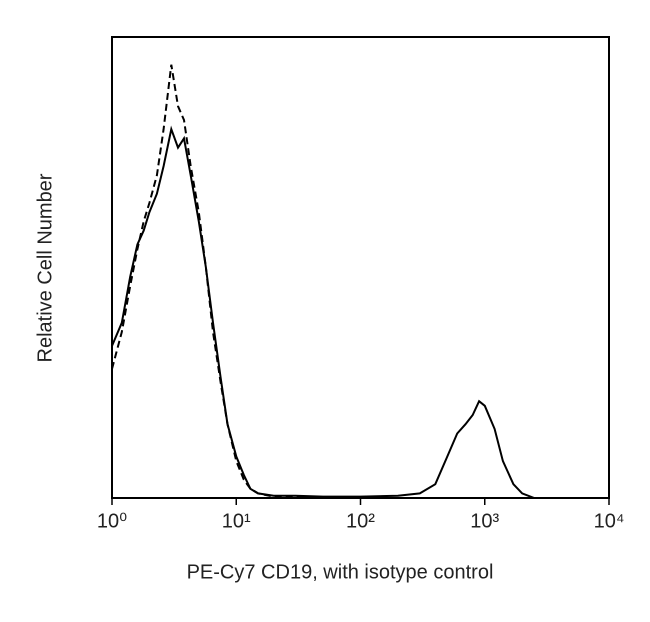 Image resolution: width=650 pixels, height=622 pixels. Describe the element at coordinates (360, 521) in the screenshot. I see `x-tick-label: 10²` at that location.